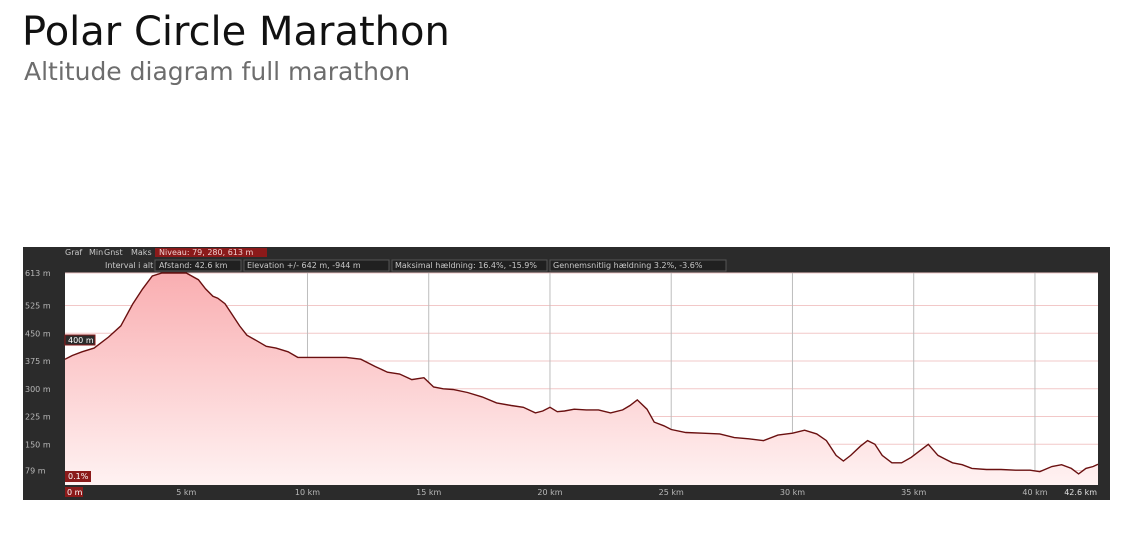 This screenshot has height=543, width=1148. I want to click on y-tick-label: 613 m, so click(38, 273).